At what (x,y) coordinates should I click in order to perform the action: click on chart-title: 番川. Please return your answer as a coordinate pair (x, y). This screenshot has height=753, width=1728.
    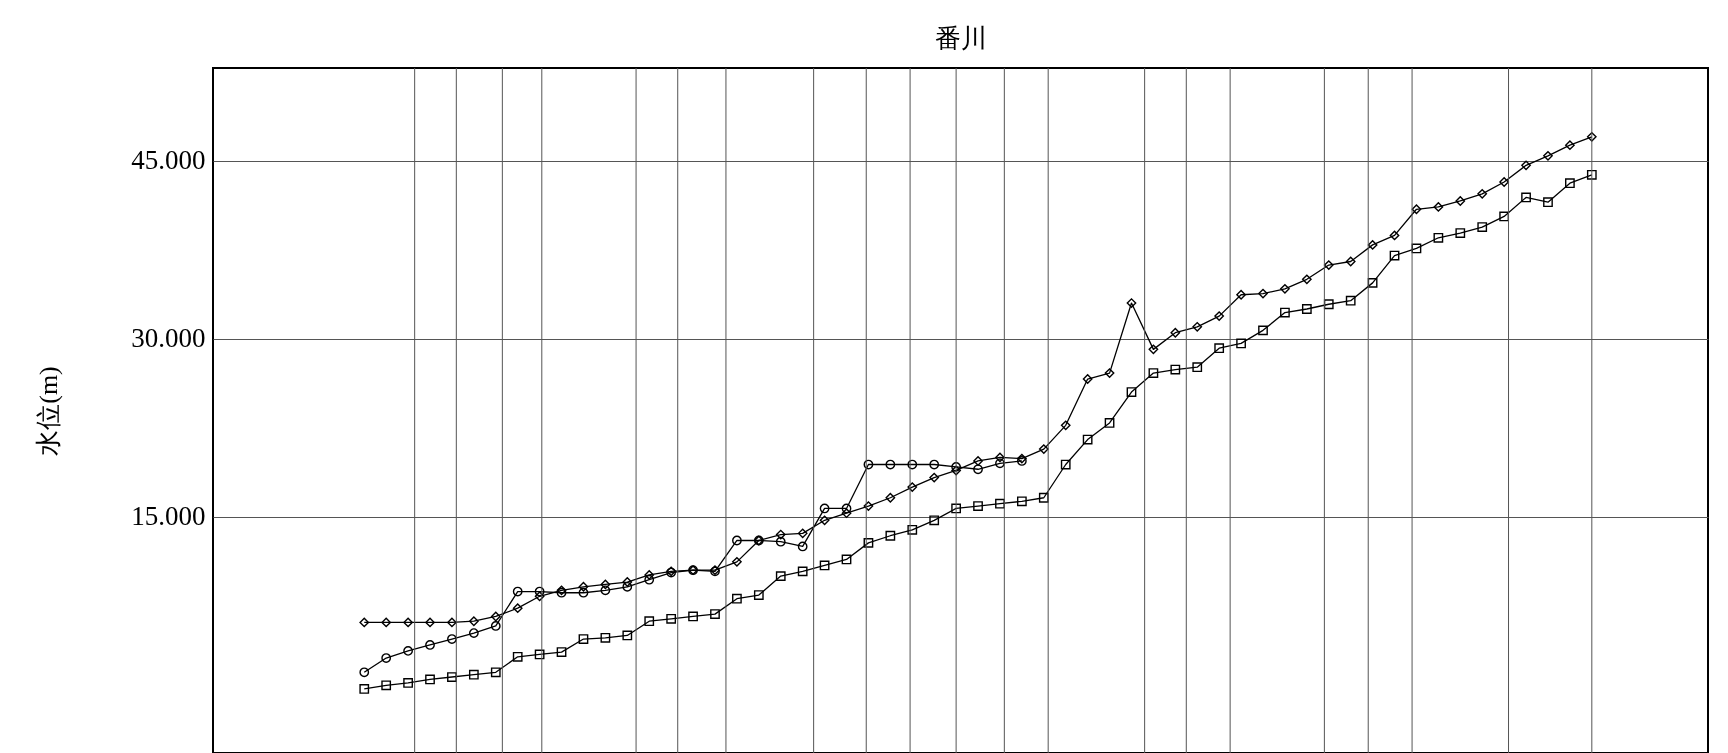
    Looking at the image, I should click on (960, 38).